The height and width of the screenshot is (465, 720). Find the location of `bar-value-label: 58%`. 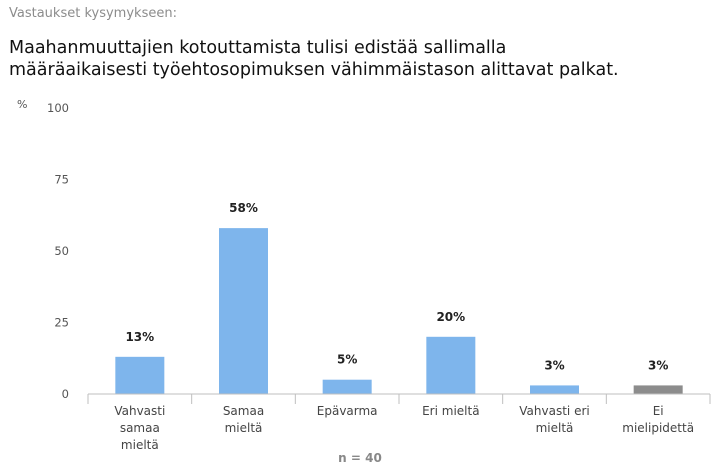

bar-value-label: 58% is located at coordinates (243, 208).